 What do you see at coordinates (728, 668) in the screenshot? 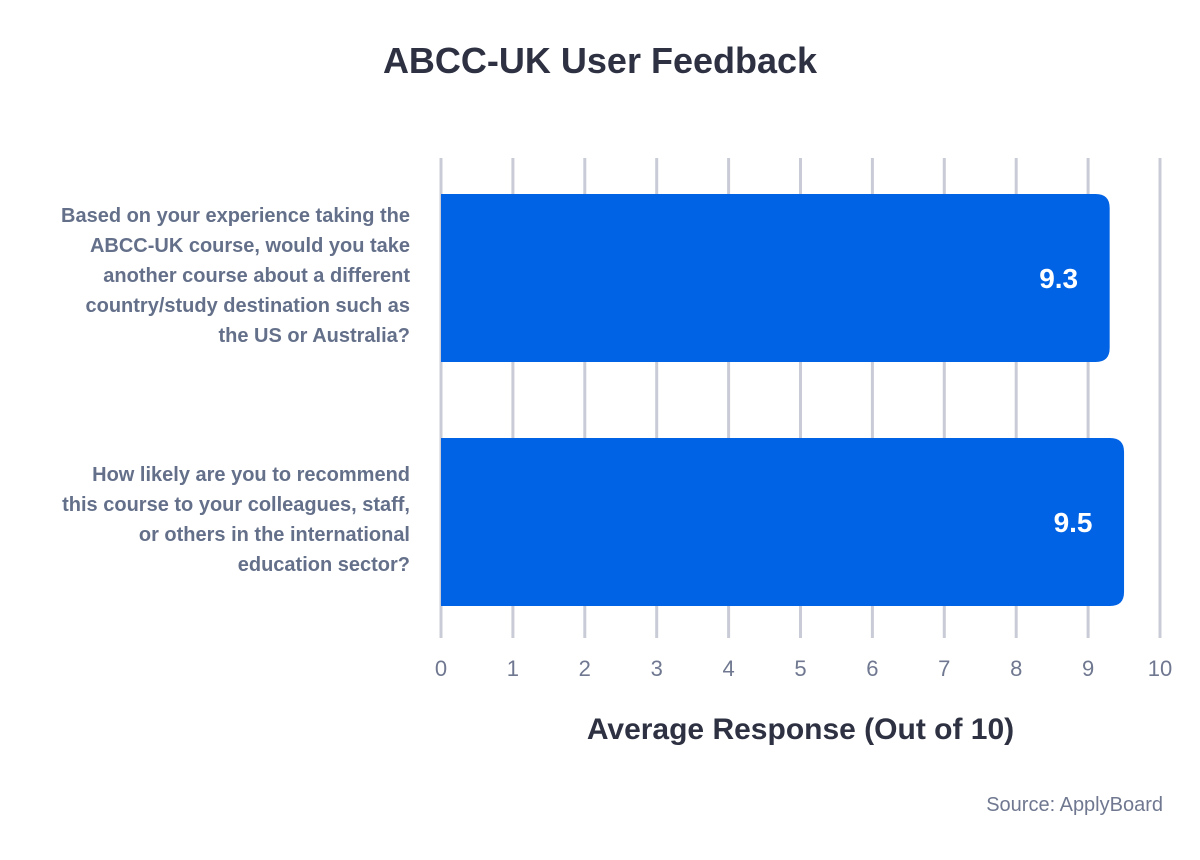
I see `x-tick-label: 4` at bounding box center [728, 668].